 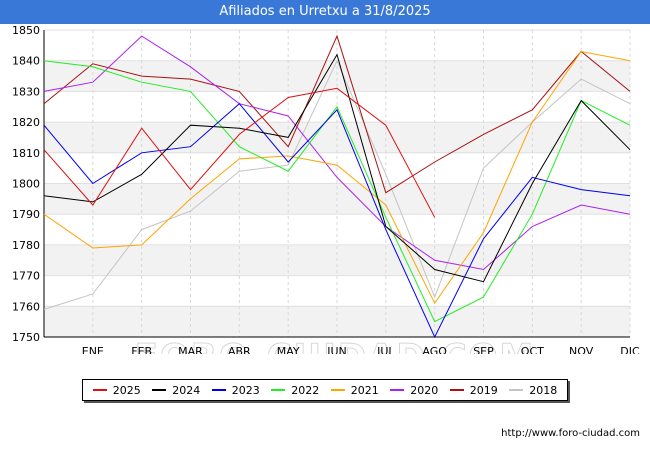 I want to click on legend-label: 2022, so click(x=305, y=390).